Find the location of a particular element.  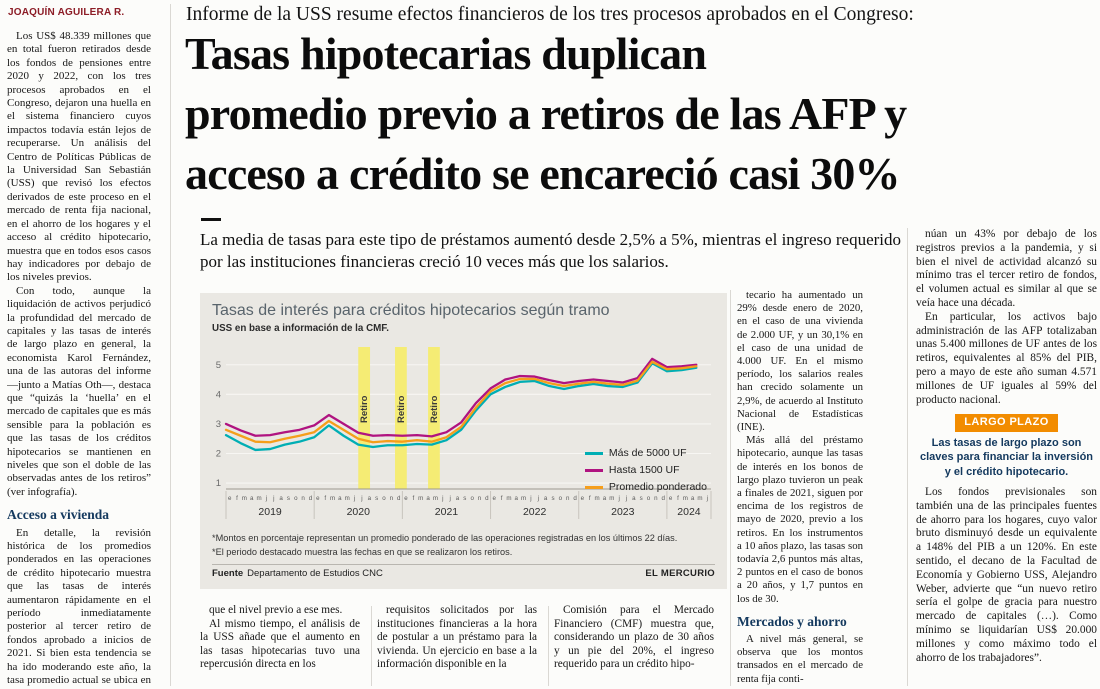

legend-item: Hasta 1500 UF is located at coordinates (645, 470).